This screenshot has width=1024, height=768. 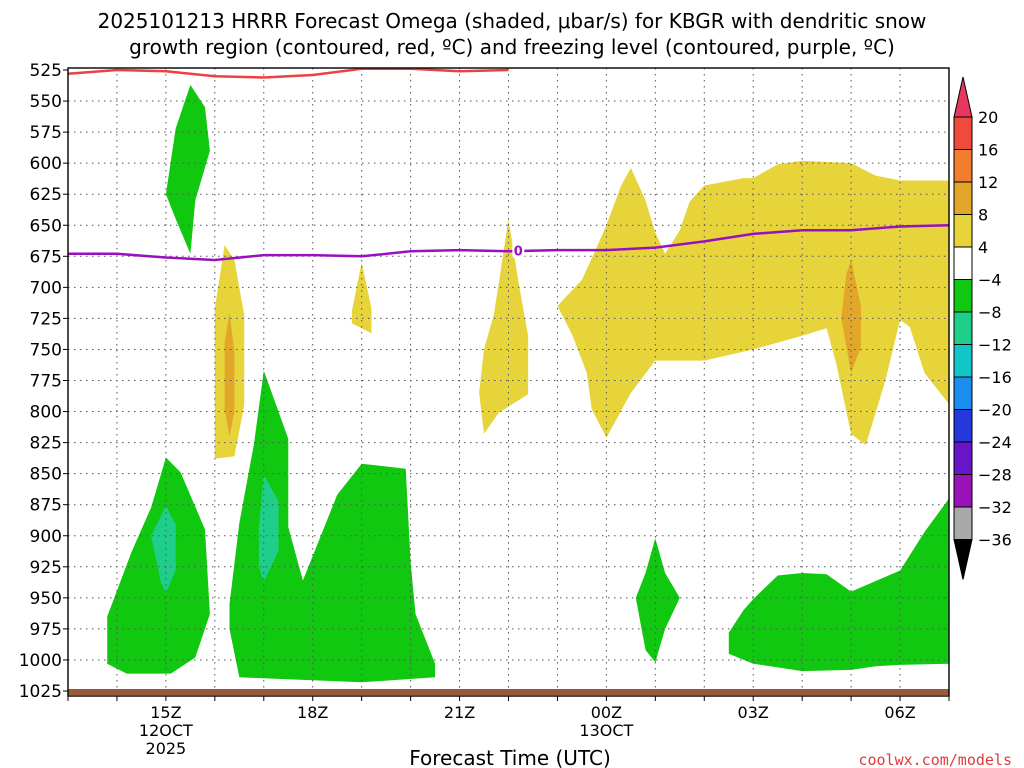 I want to click on y-tick-label: 1025, so click(x=40, y=692).